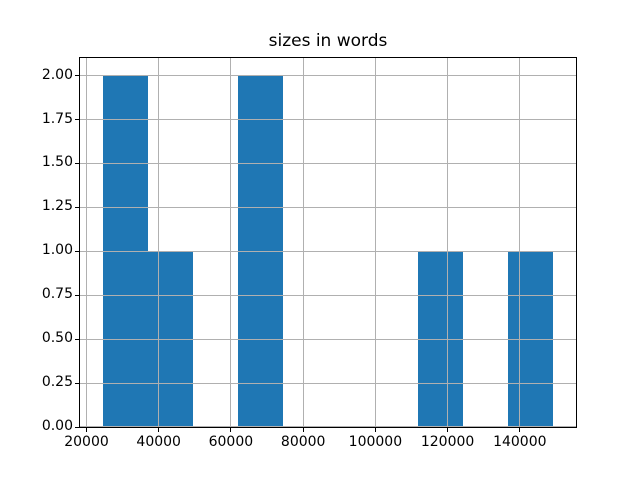 This screenshot has width=640, height=480. I want to click on y-tick-label: 1.25, so click(57, 206).